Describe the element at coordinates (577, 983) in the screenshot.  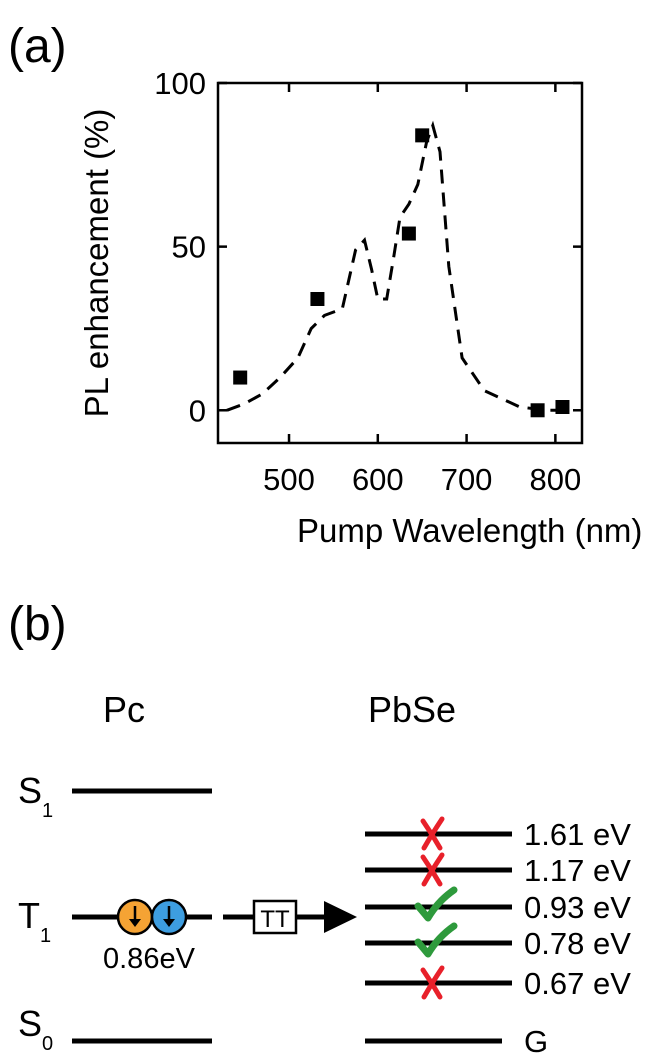
I see `pbse-level-label: 0.67 eV` at that location.